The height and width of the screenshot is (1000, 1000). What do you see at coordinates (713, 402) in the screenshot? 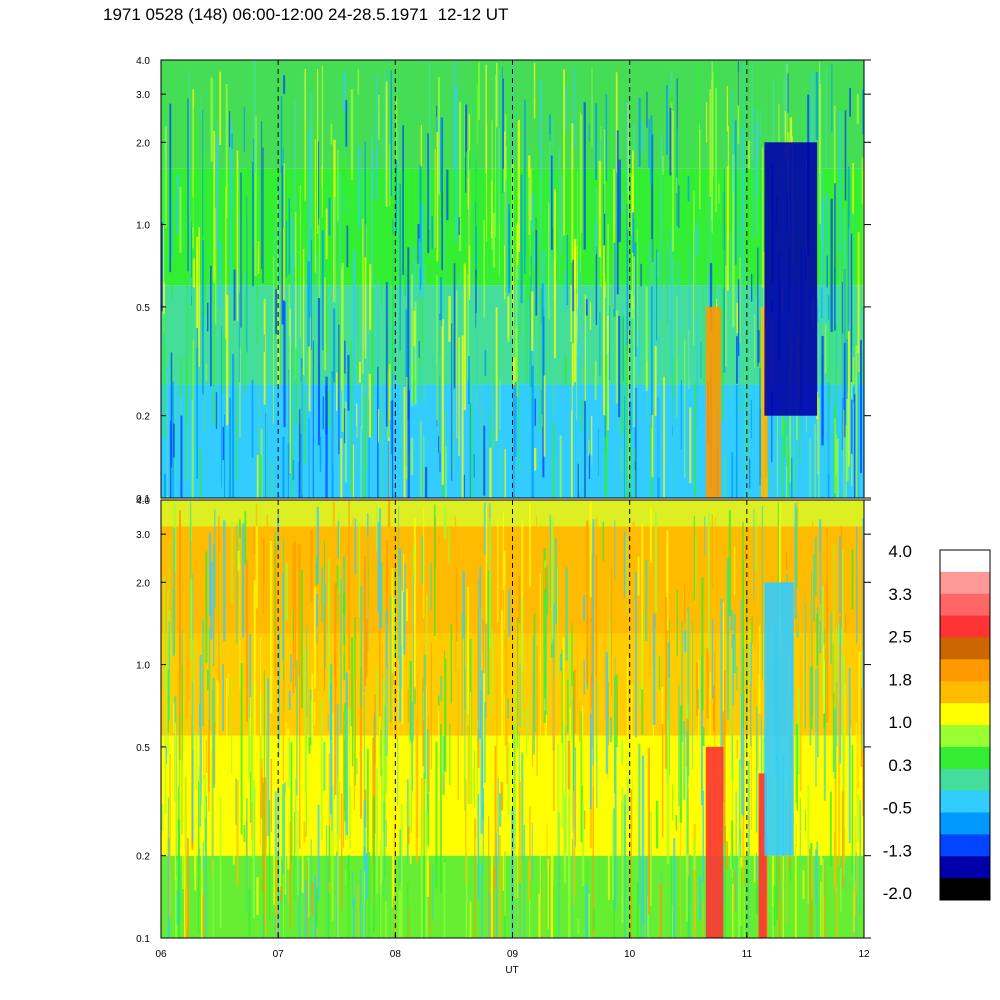
I see `spectral-feature` at bounding box center [713, 402].